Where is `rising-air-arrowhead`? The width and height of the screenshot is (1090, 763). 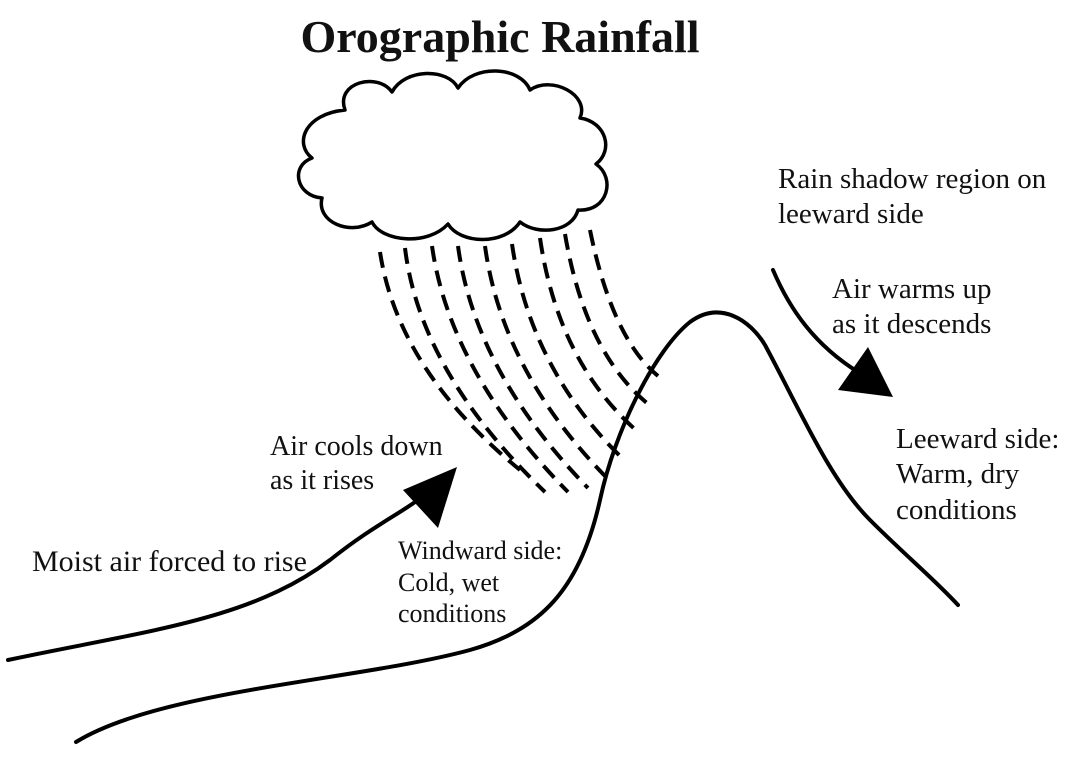
rising-air-arrowhead is located at coordinates (430, 497).